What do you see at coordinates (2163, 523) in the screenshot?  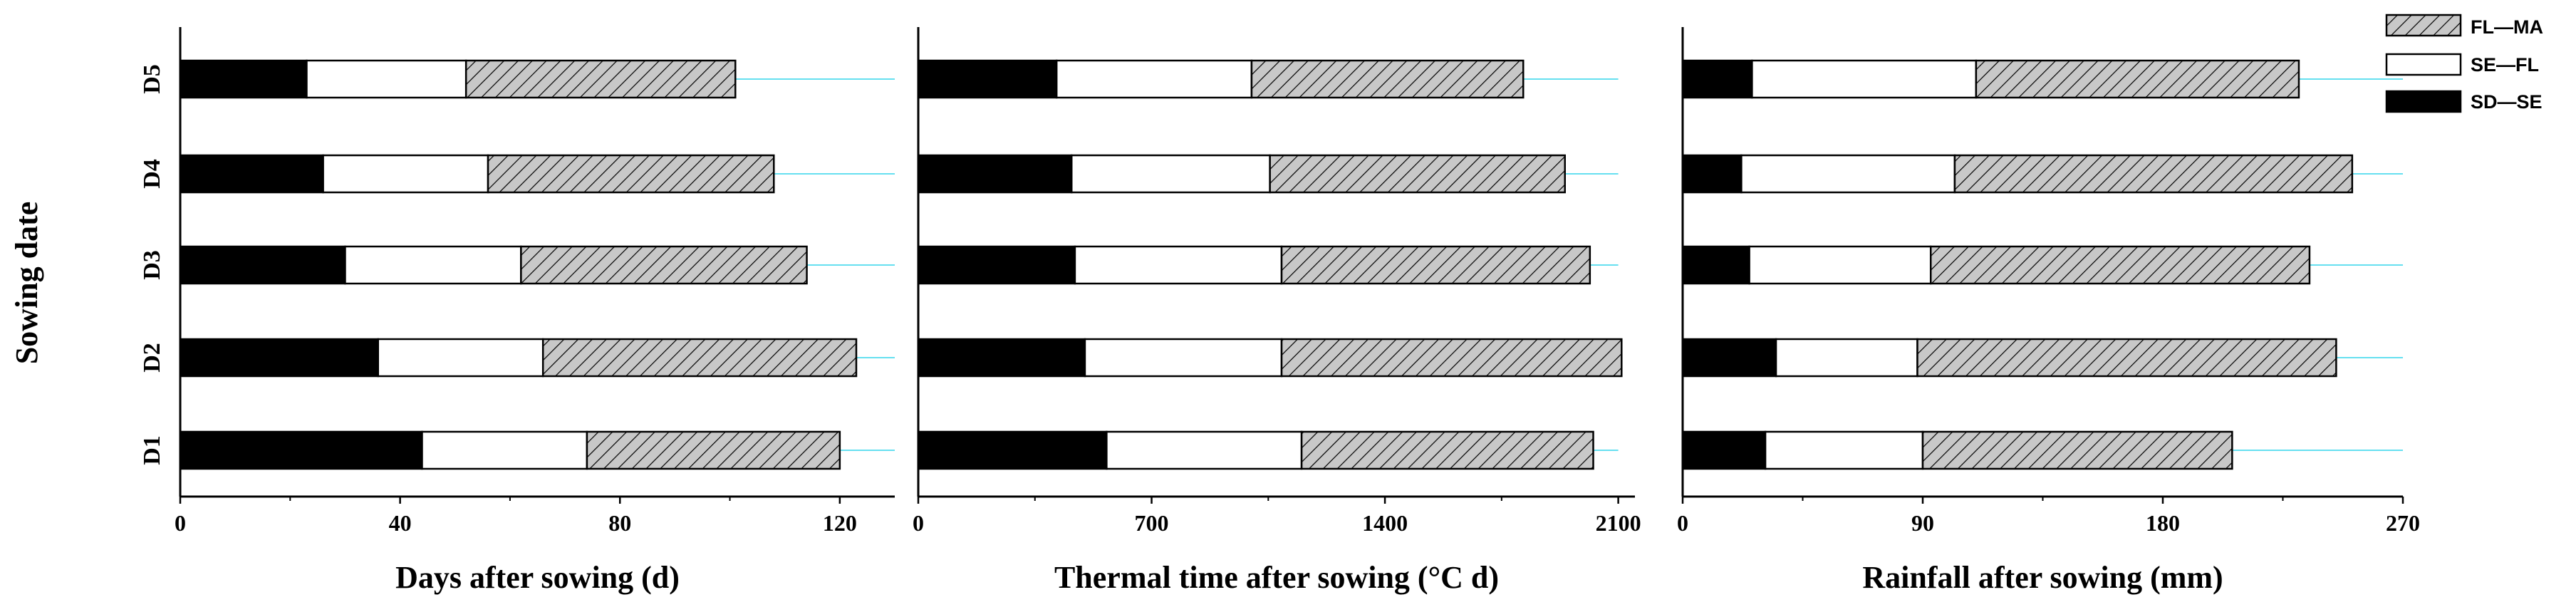 I see `x-tick-label-180: 180` at bounding box center [2163, 523].